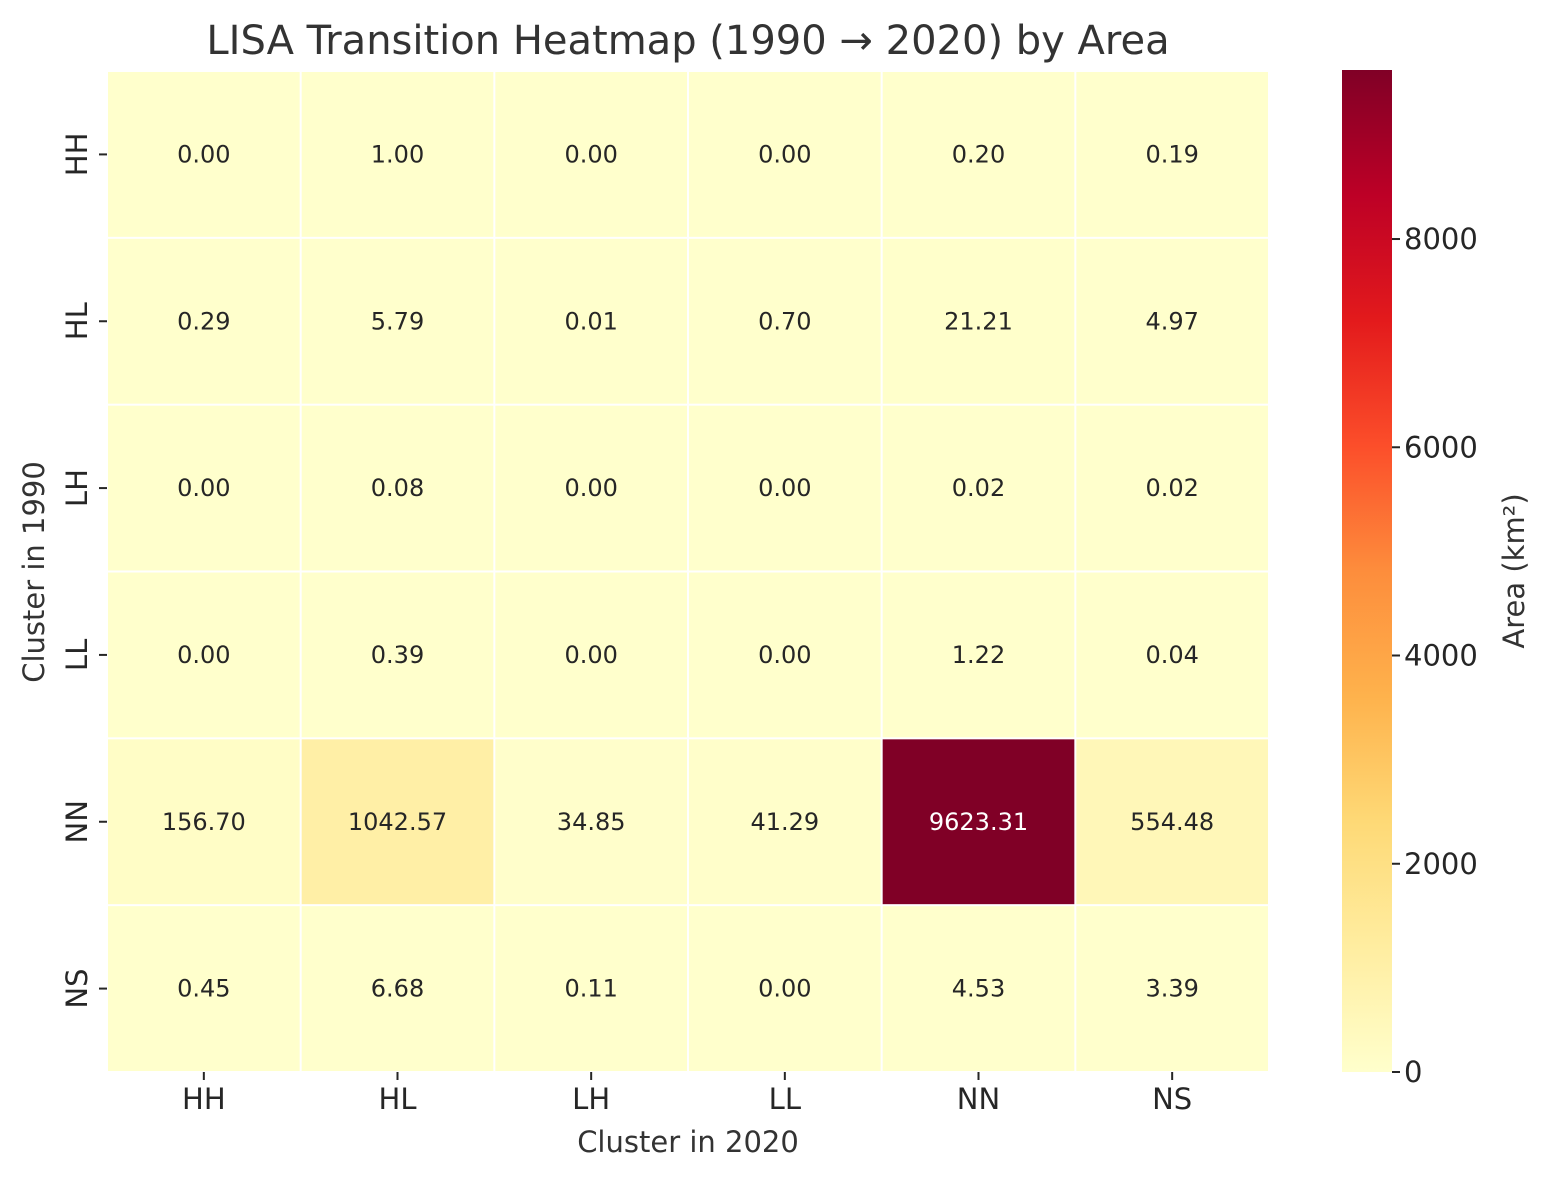 This screenshot has width=1551, height=1184. I want to click on cell-value-label: 0.19, so click(1171, 154).